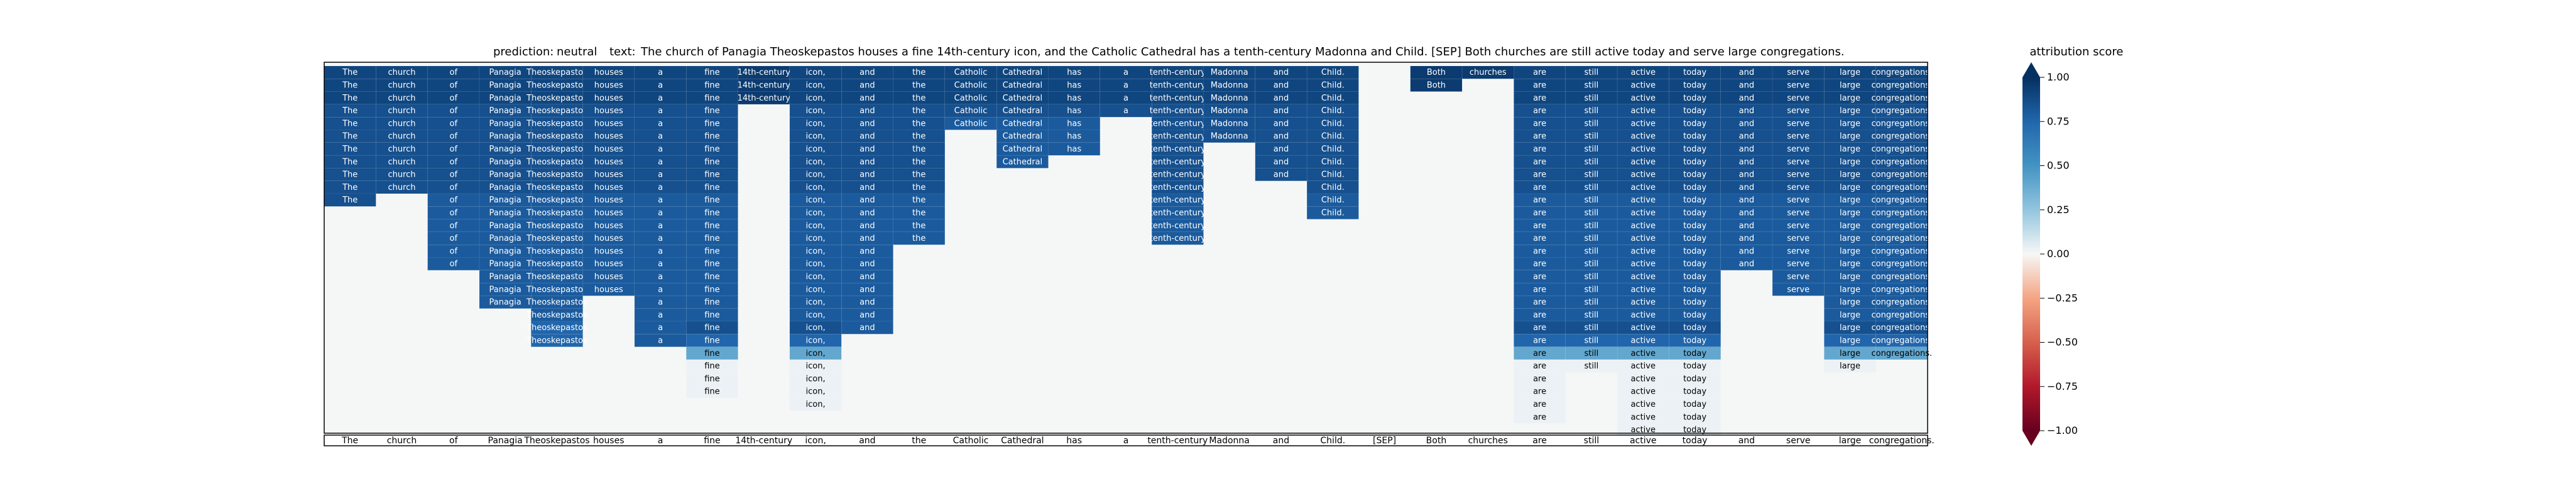  What do you see at coordinates (2062, 430) in the screenshot?
I see `colorbar-tick-label: −1.00` at bounding box center [2062, 430].